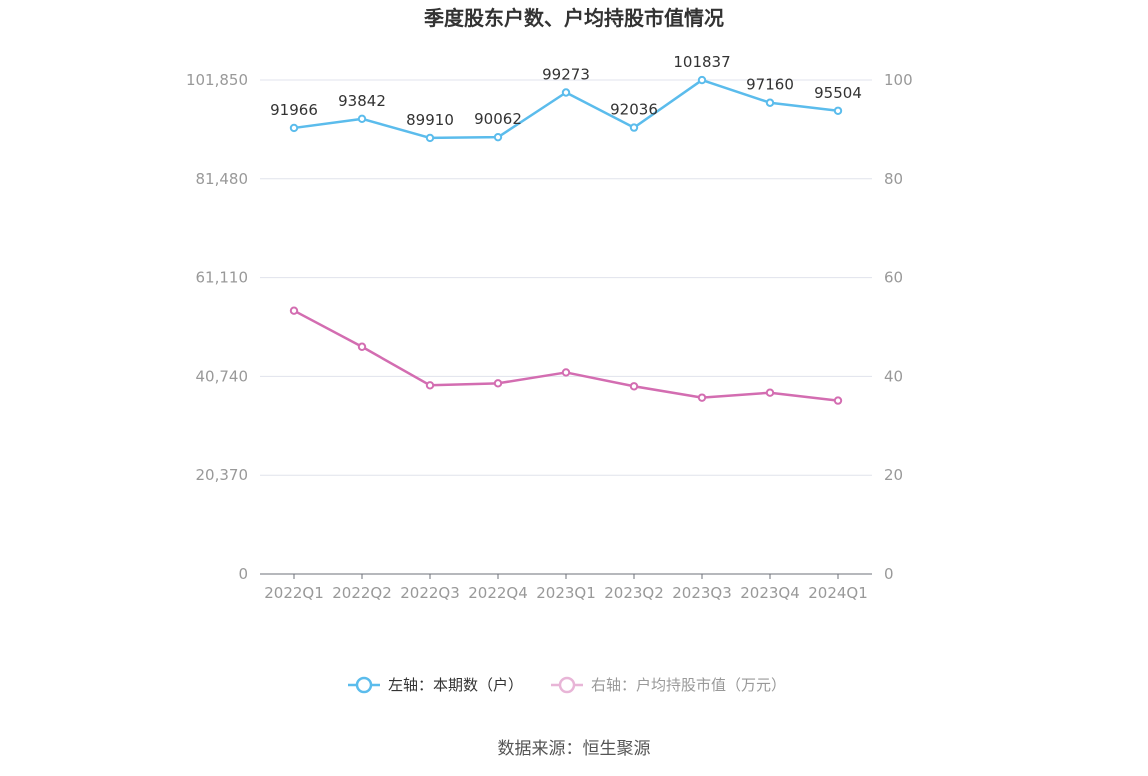 The height and width of the screenshot is (776, 1148). I want to click on legend-item-1: 左轴：本期数（户）, so click(435, 685).